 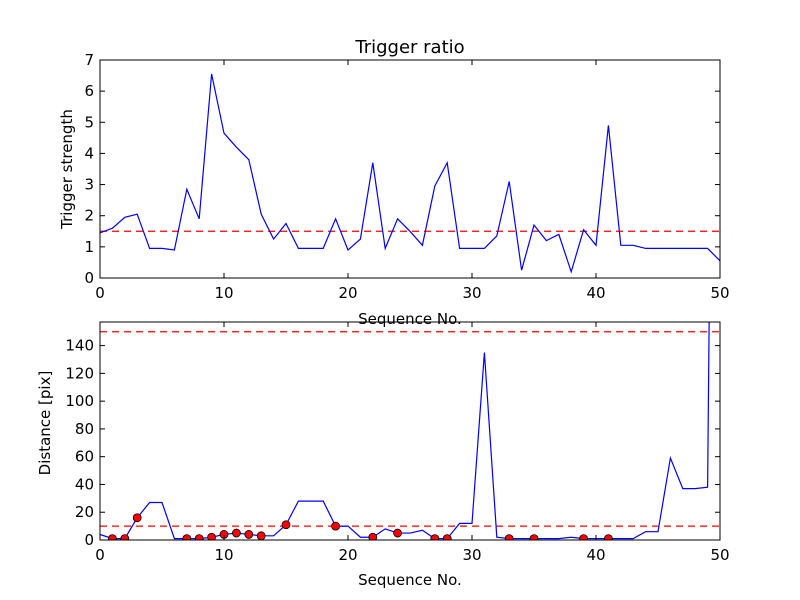 I want to click on bottom-x-tick-label: 20, so click(x=347, y=555).